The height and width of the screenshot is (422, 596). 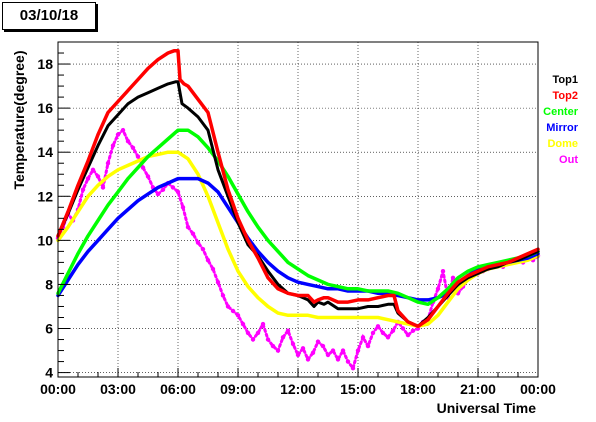 What do you see at coordinates (562, 128) in the screenshot?
I see `legend-entry-mirror: Mirror` at bounding box center [562, 128].